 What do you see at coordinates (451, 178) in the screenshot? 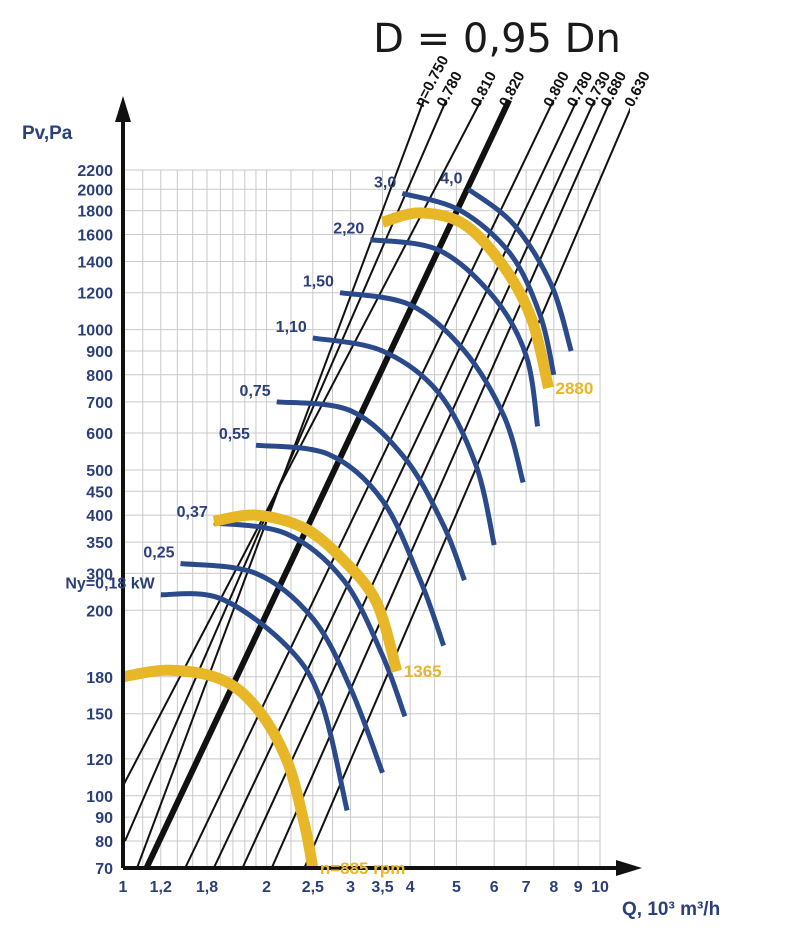
I see `power-label: 4,0` at bounding box center [451, 178].